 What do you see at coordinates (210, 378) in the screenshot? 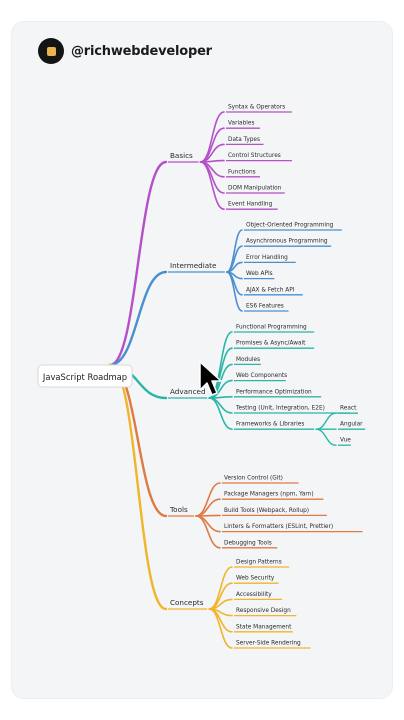
I see `mouse-cursor-icon` at bounding box center [210, 378].